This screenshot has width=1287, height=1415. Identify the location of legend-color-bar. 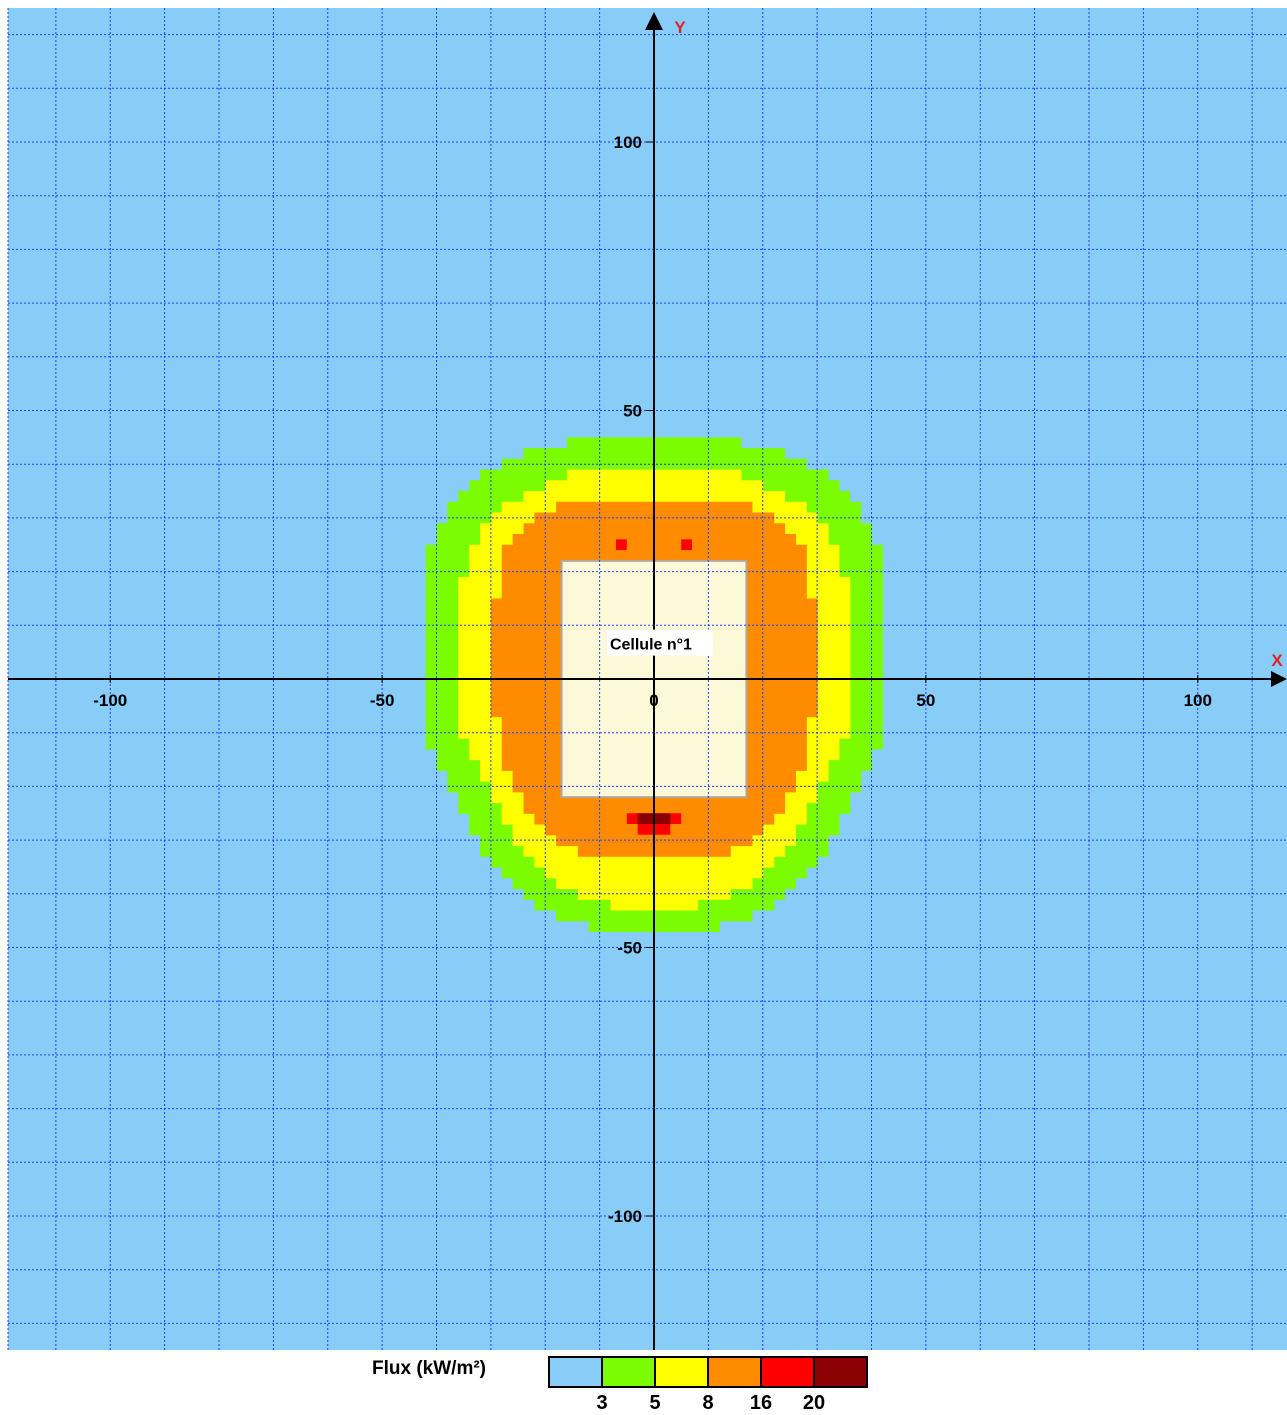
(708, 1372).